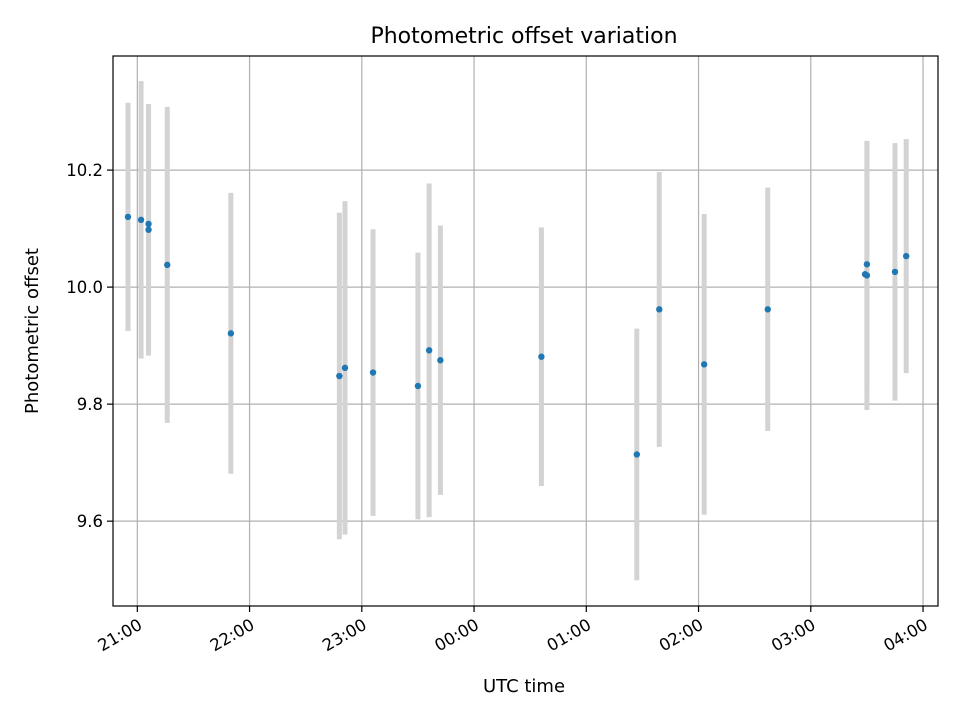  Describe the element at coordinates (84, 287) in the screenshot. I see `y-tick-label: 10.0` at that location.